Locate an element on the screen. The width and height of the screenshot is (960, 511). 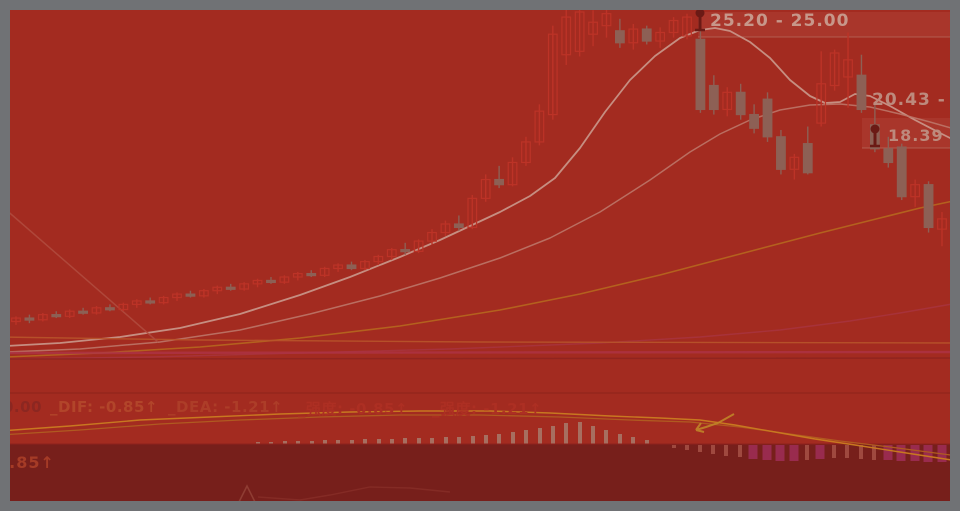
peak-price-band is located at coordinates (824, 24).